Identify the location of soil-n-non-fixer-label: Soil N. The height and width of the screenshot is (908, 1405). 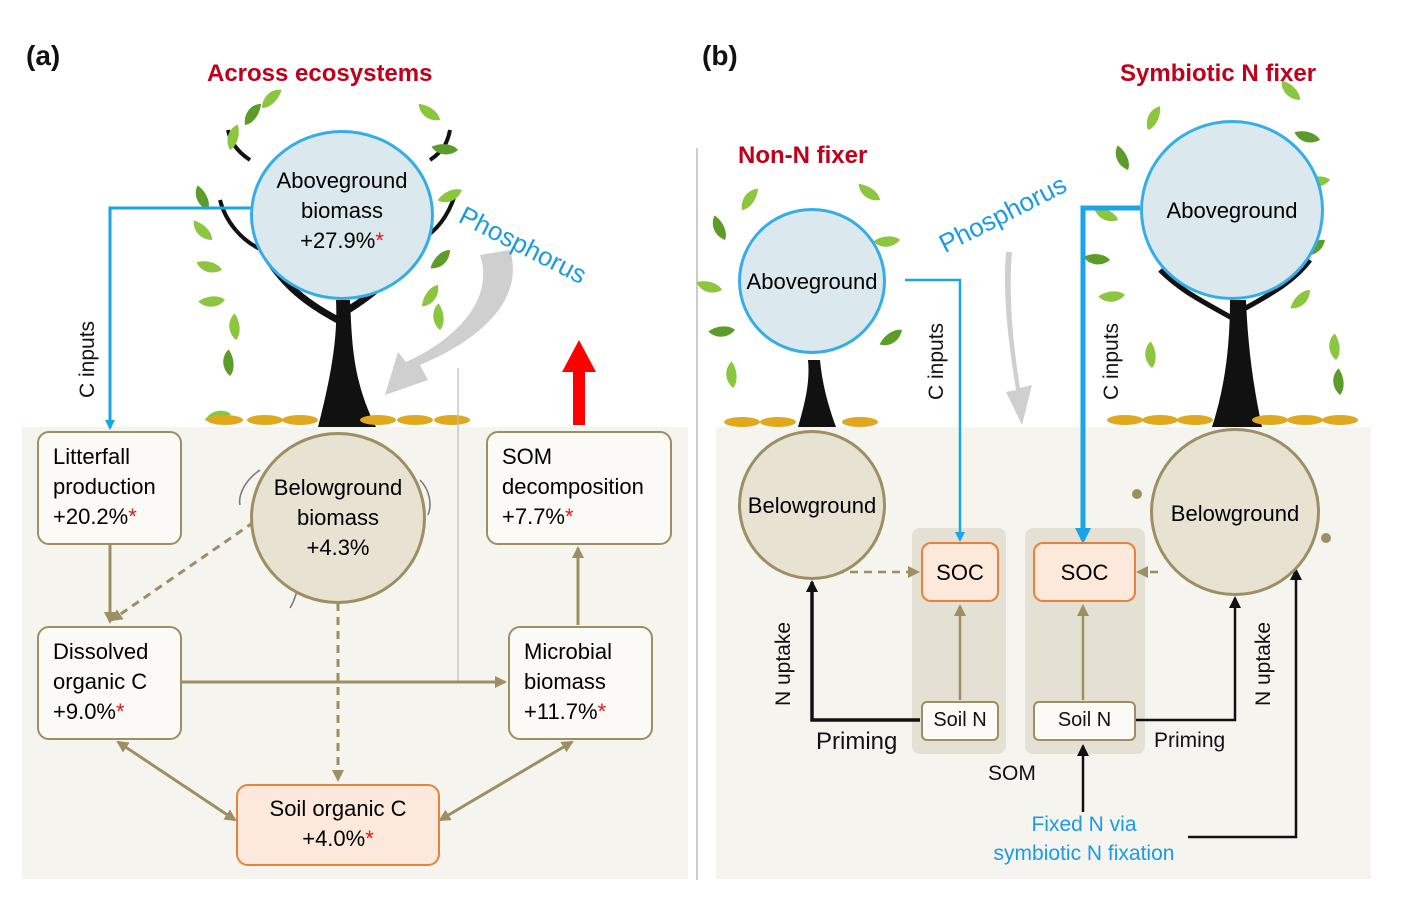
(960, 720).